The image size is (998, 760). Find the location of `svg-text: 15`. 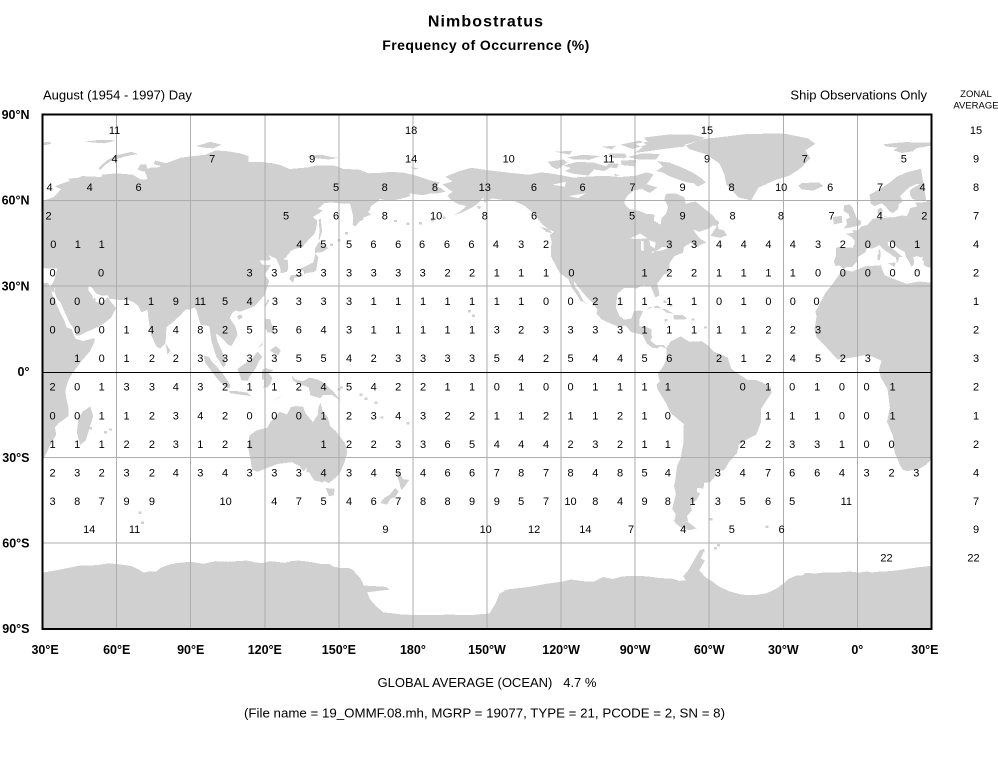

svg-text: 15 is located at coordinates (976, 131).